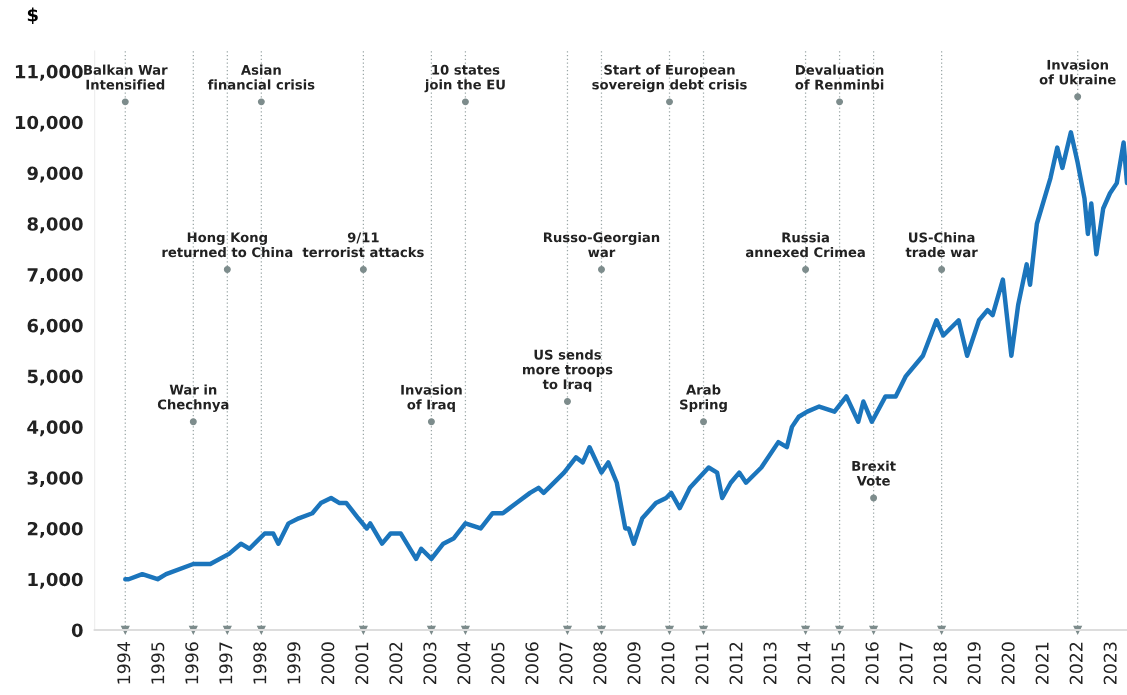  Describe the element at coordinates (431, 398) in the screenshot. I see `annotation: Invasion of Iraq` at that location.